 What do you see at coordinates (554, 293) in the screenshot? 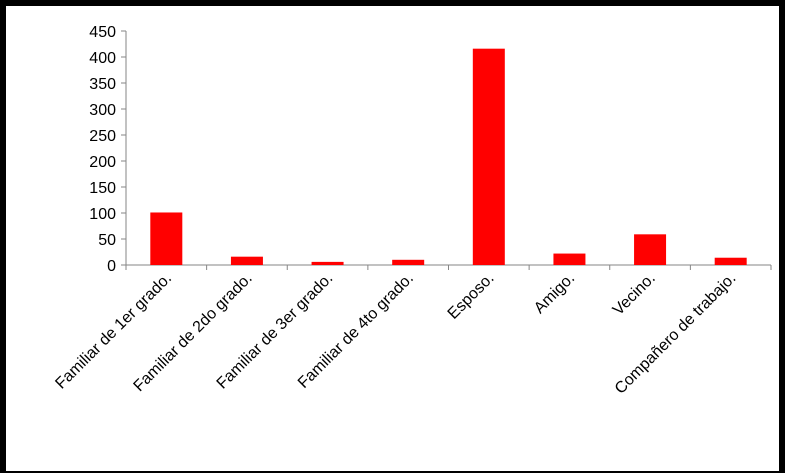
I see `category-label: Amigo.` at bounding box center [554, 293].